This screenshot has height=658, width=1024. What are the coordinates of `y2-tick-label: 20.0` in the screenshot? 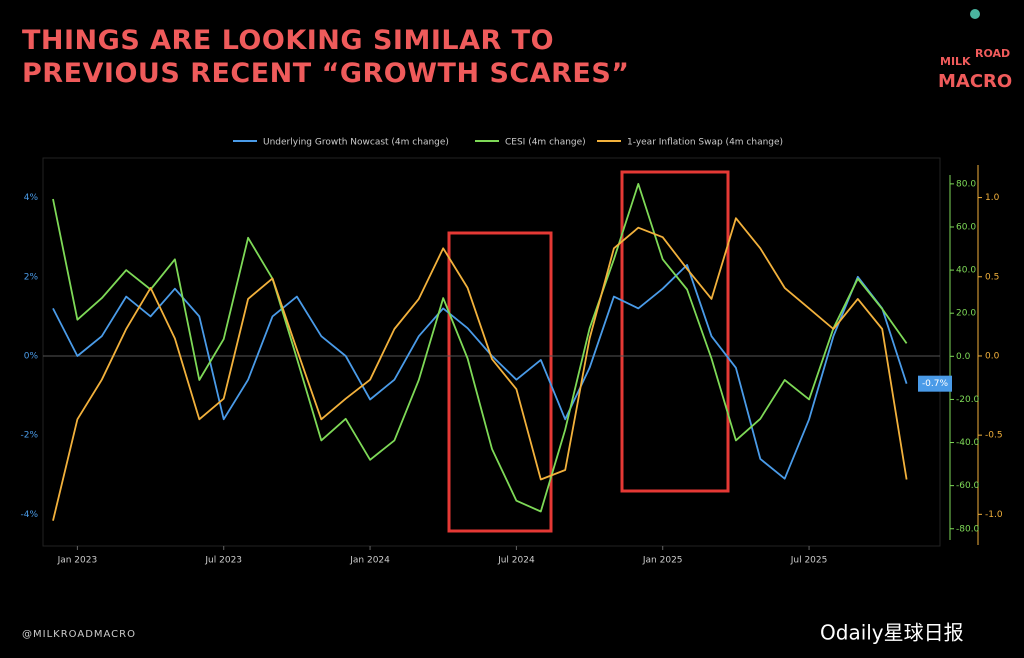 It's located at (966, 314).